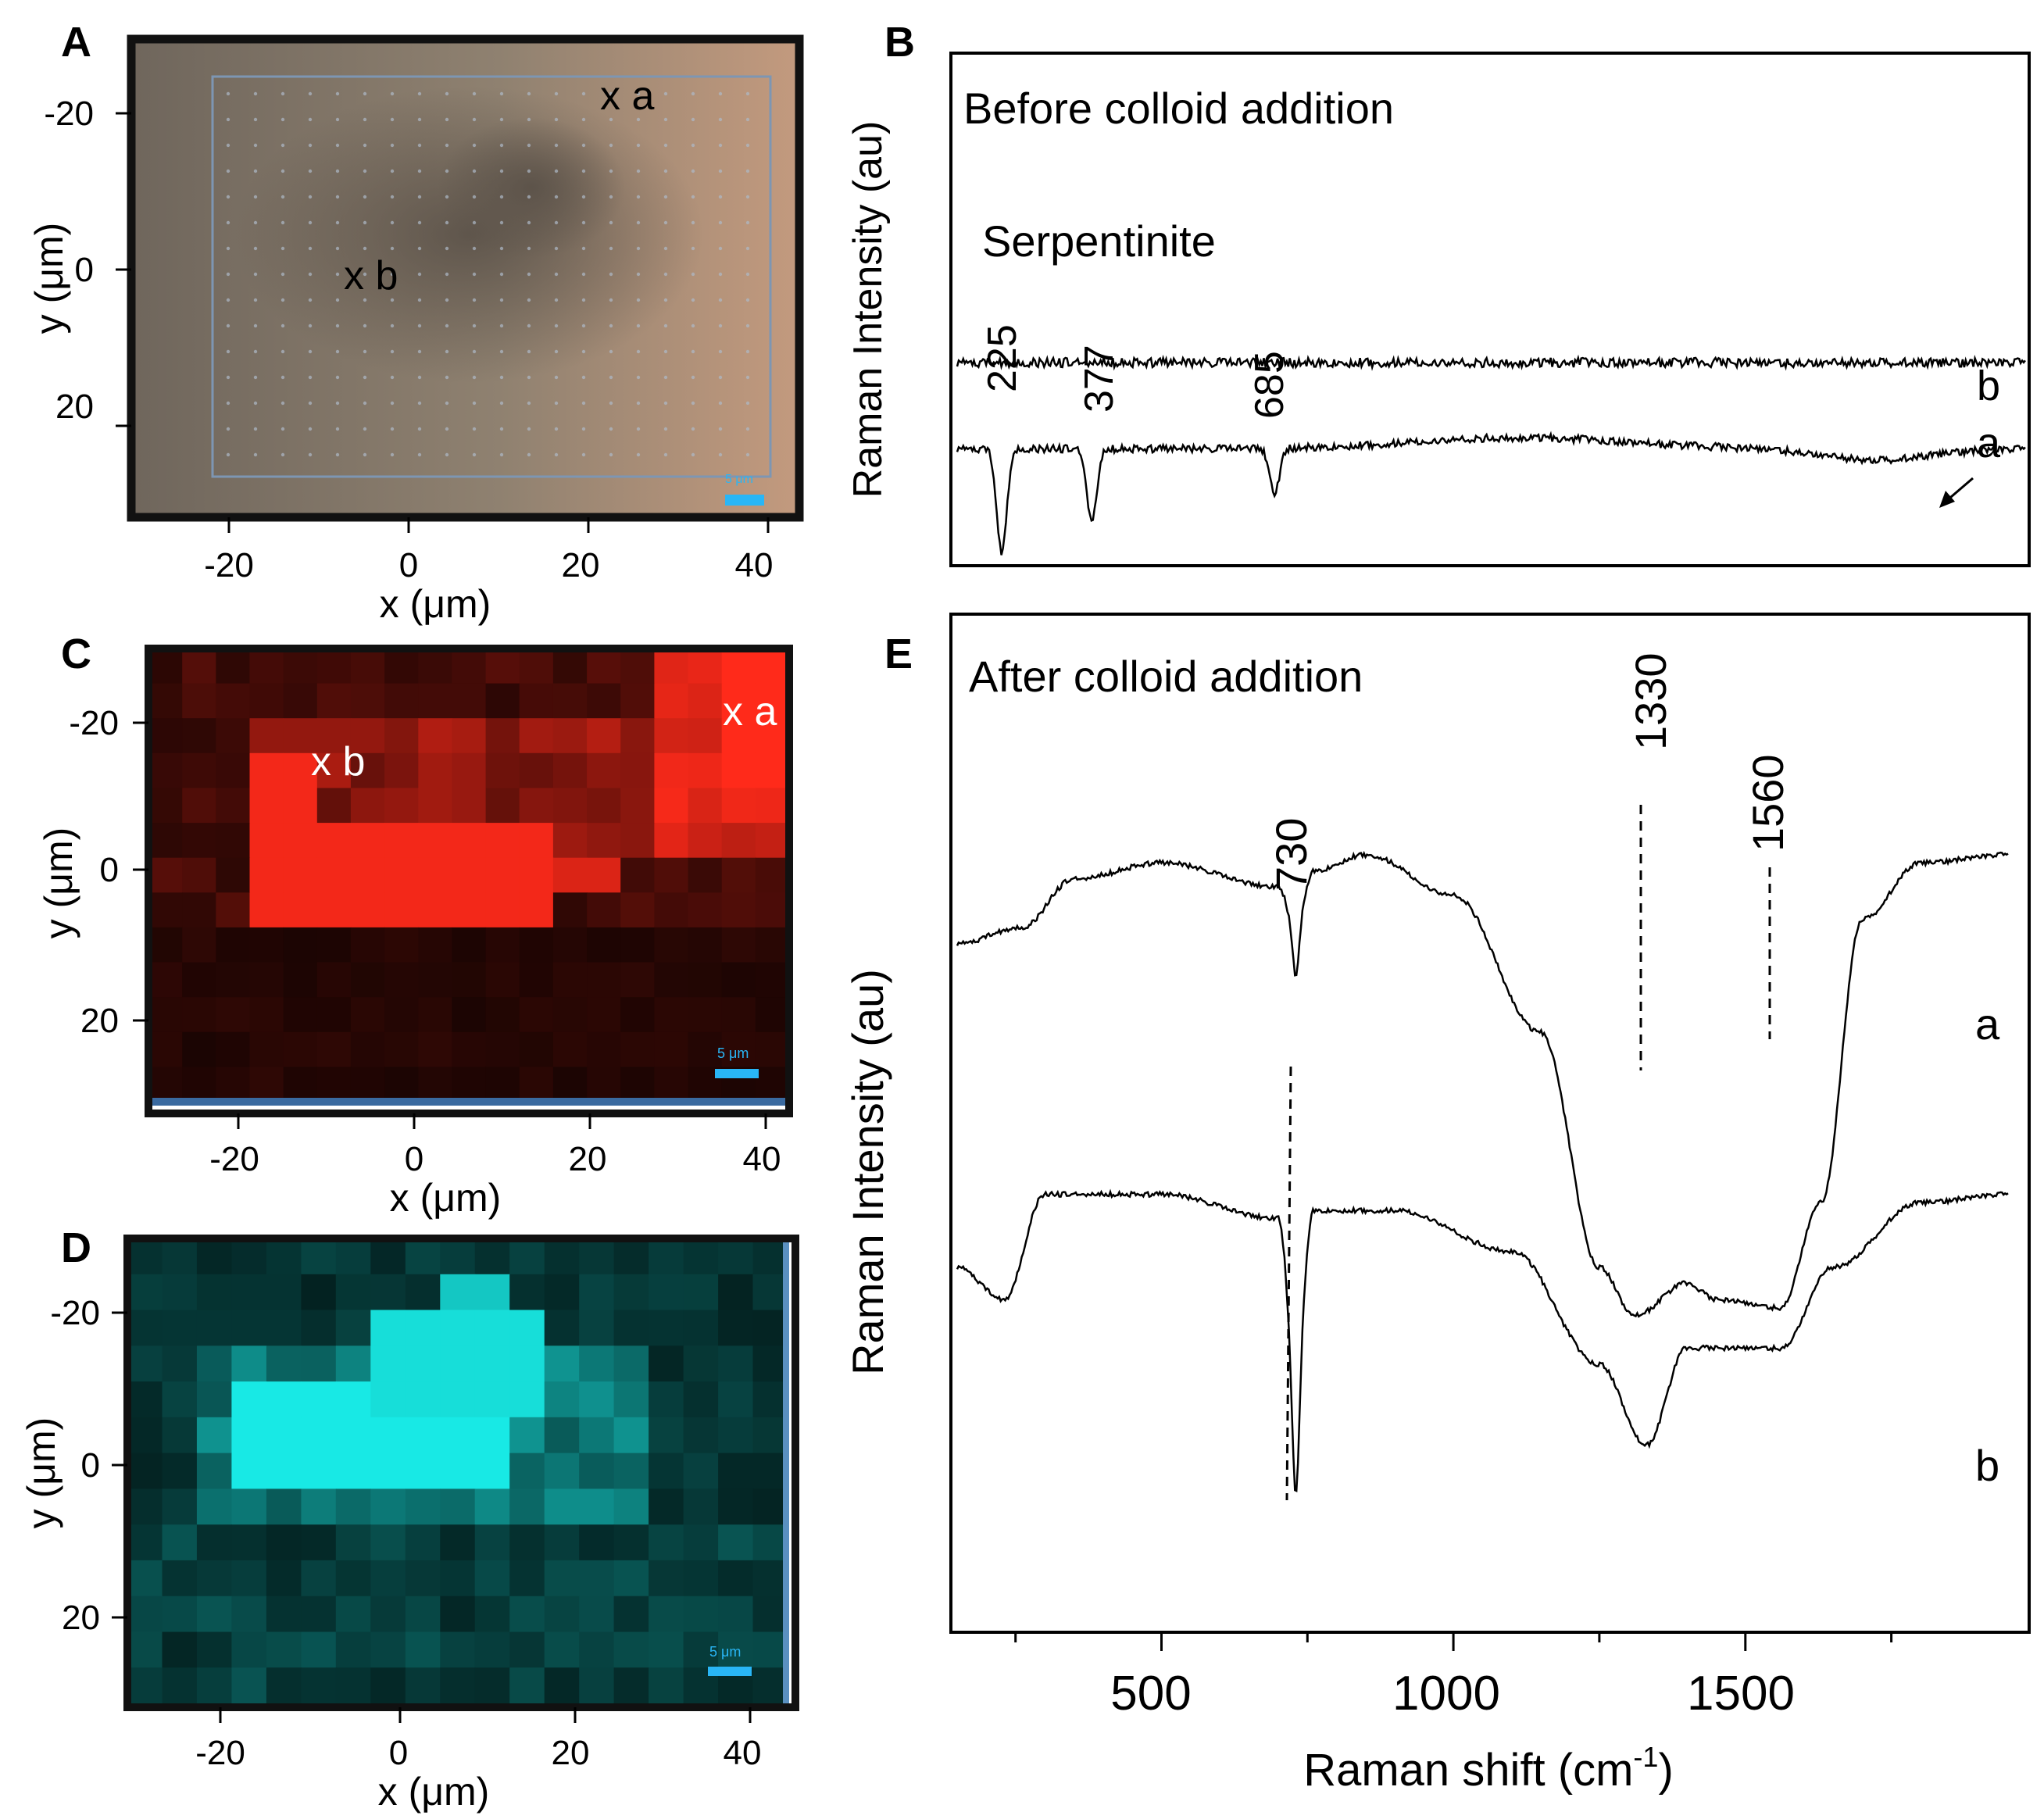 Image resolution: width=2044 pixels, height=1819 pixels. Describe the element at coordinates (1528, 1153) in the screenshot. I see `panel-e-peak-guides` at that location.